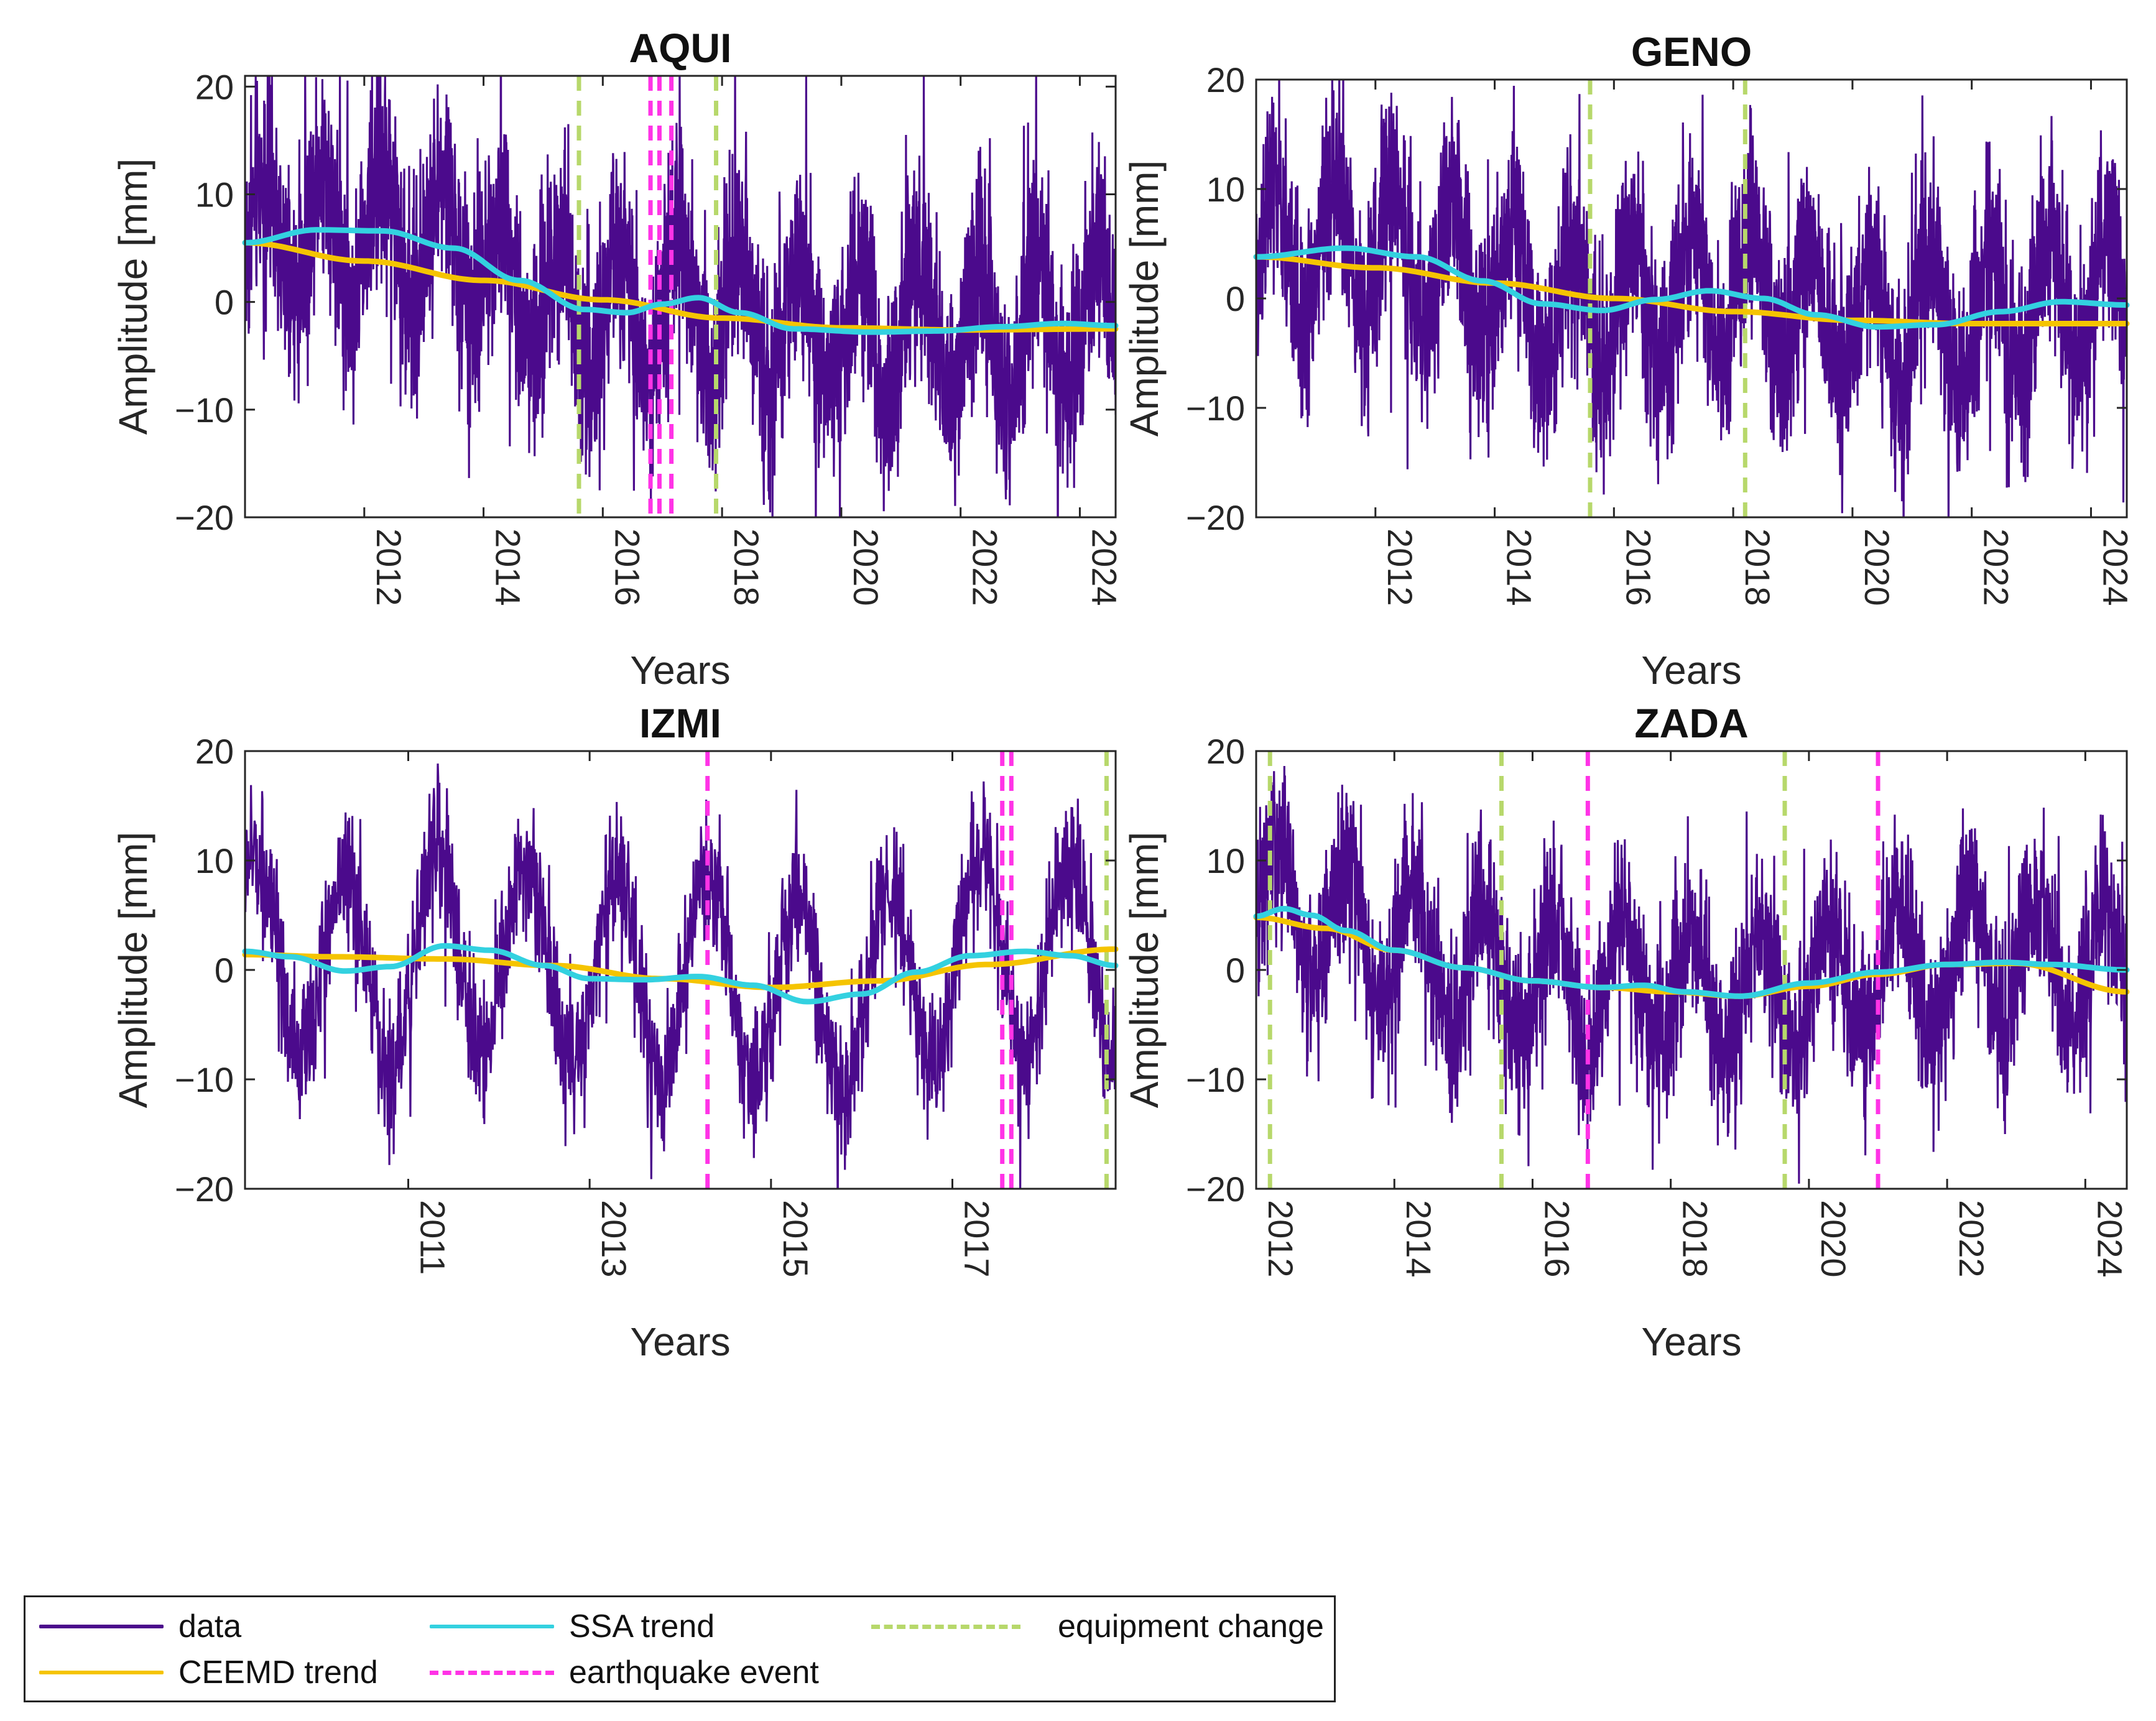  I want to click on legend-swatch-ceemd, so click(101, 1673).